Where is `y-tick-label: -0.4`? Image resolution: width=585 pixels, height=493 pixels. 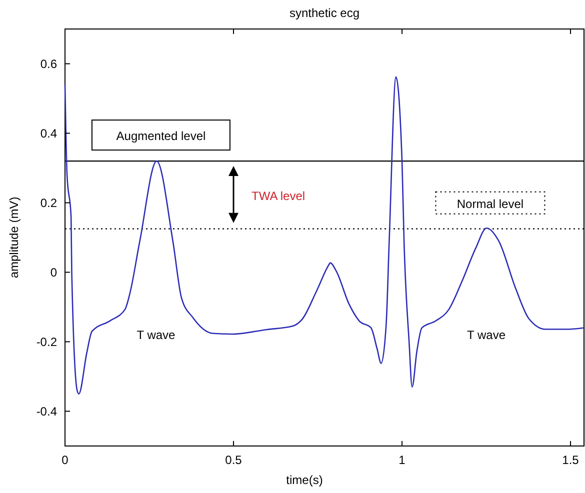 y-tick-label: -0.4 is located at coordinates (47, 411).